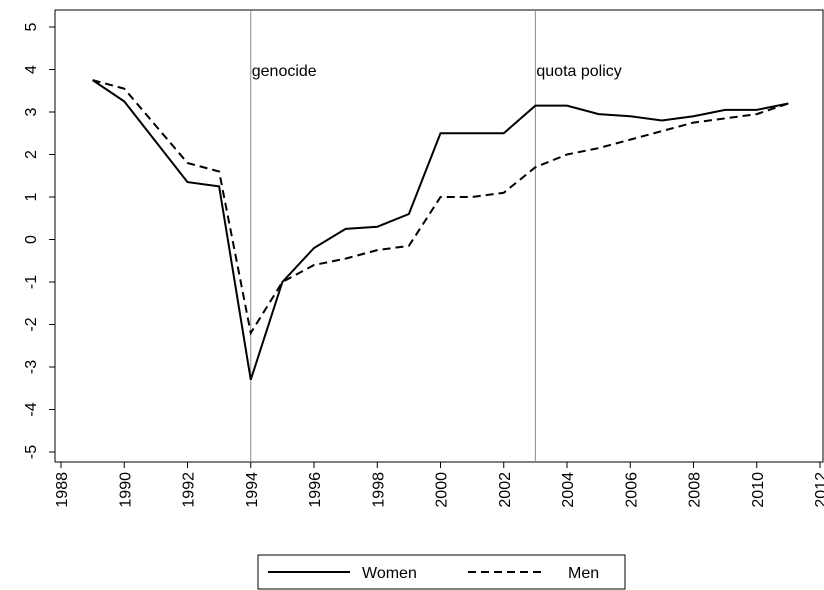  What do you see at coordinates (62, 490) in the screenshot?
I see `x-tick-label: 1988` at bounding box center [62, 490].